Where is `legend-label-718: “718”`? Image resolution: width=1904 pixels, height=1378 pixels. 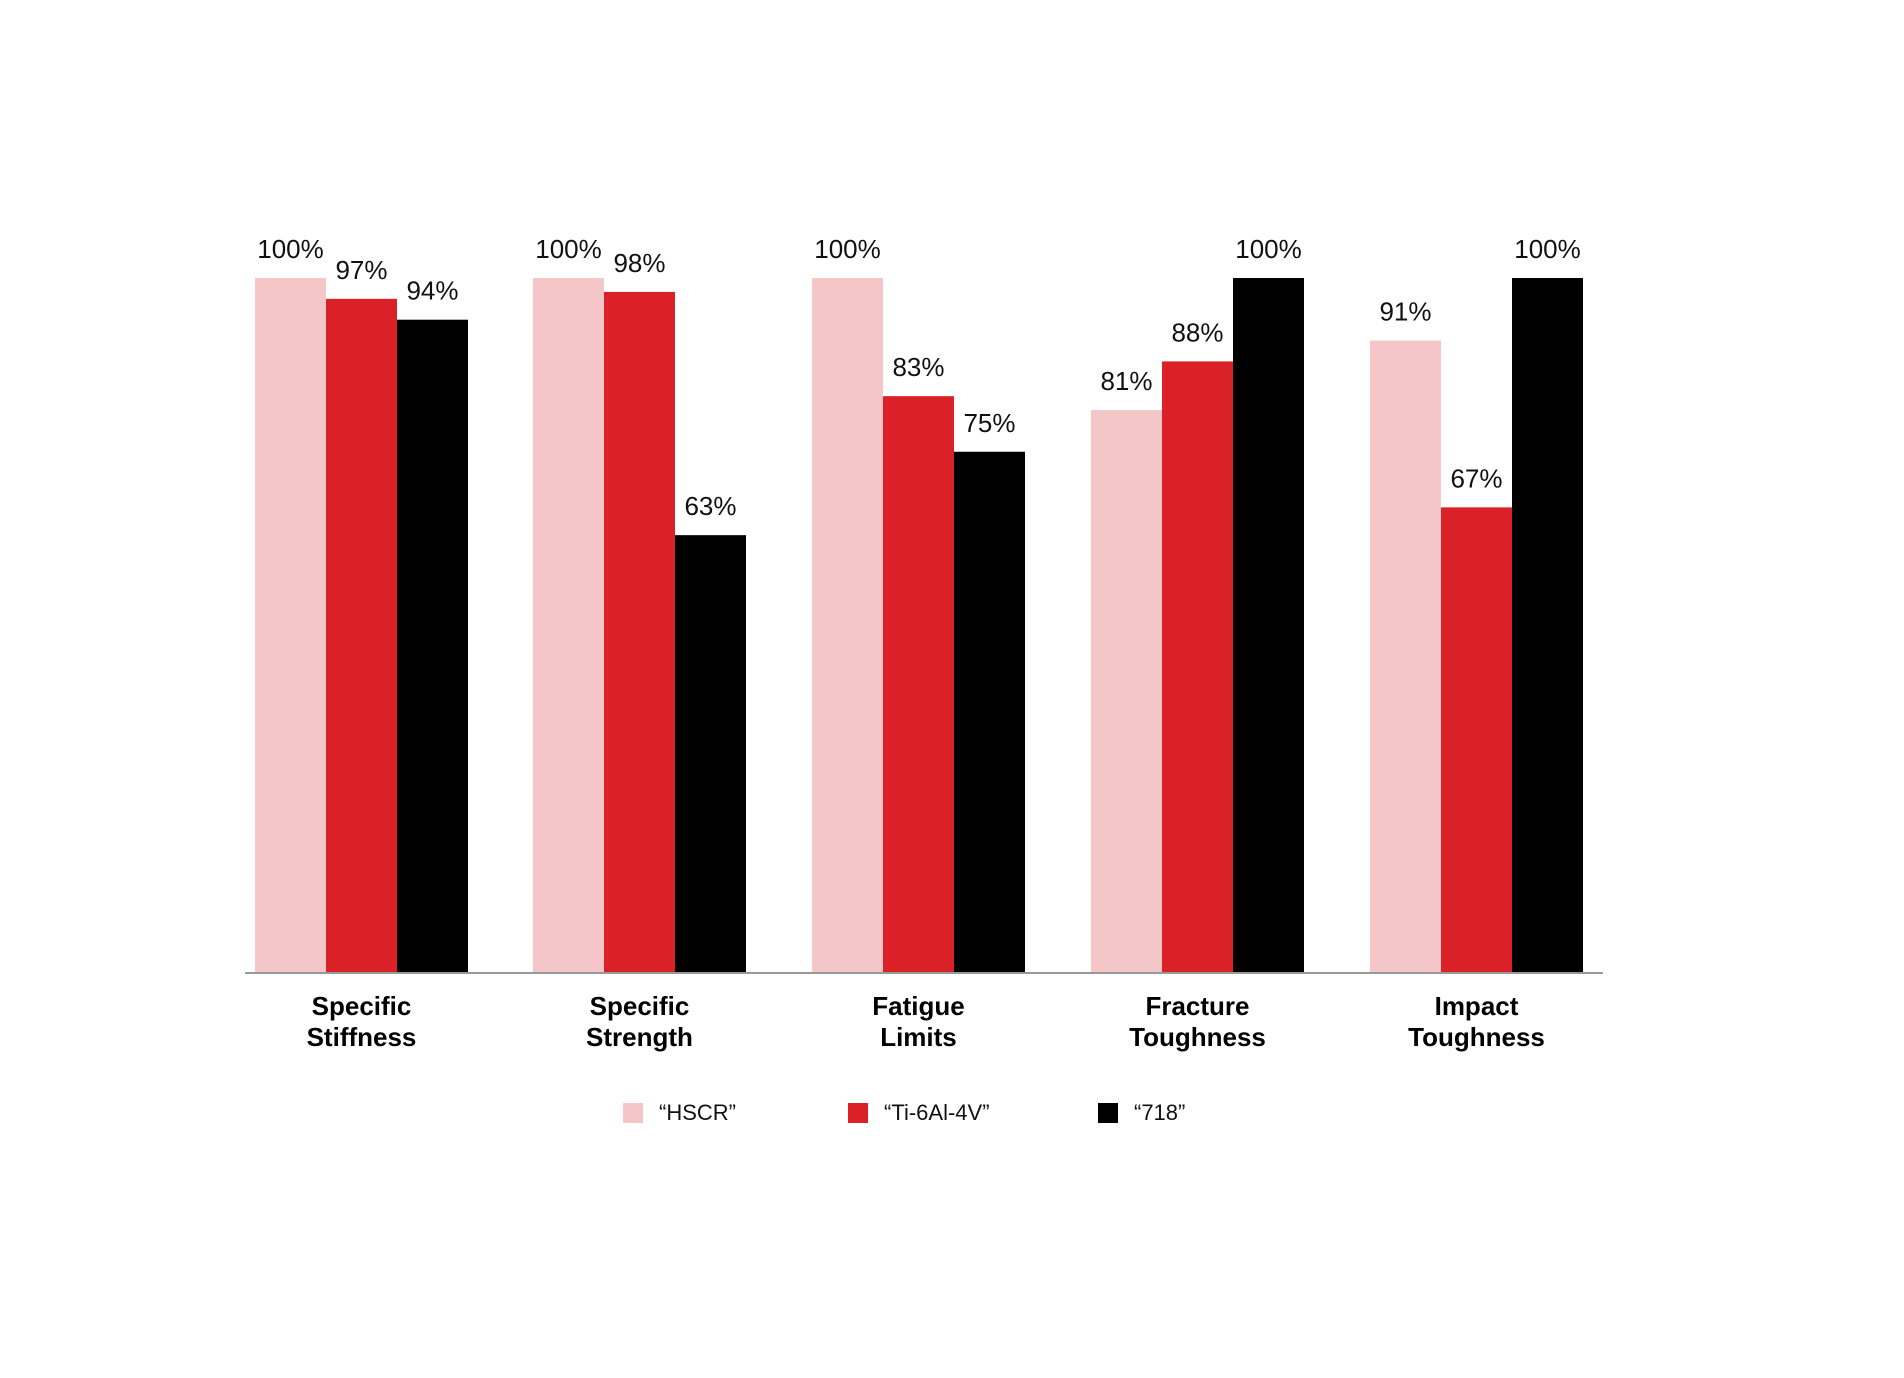 legend-label-718: “718” is located at coordinates (1160, 1112).